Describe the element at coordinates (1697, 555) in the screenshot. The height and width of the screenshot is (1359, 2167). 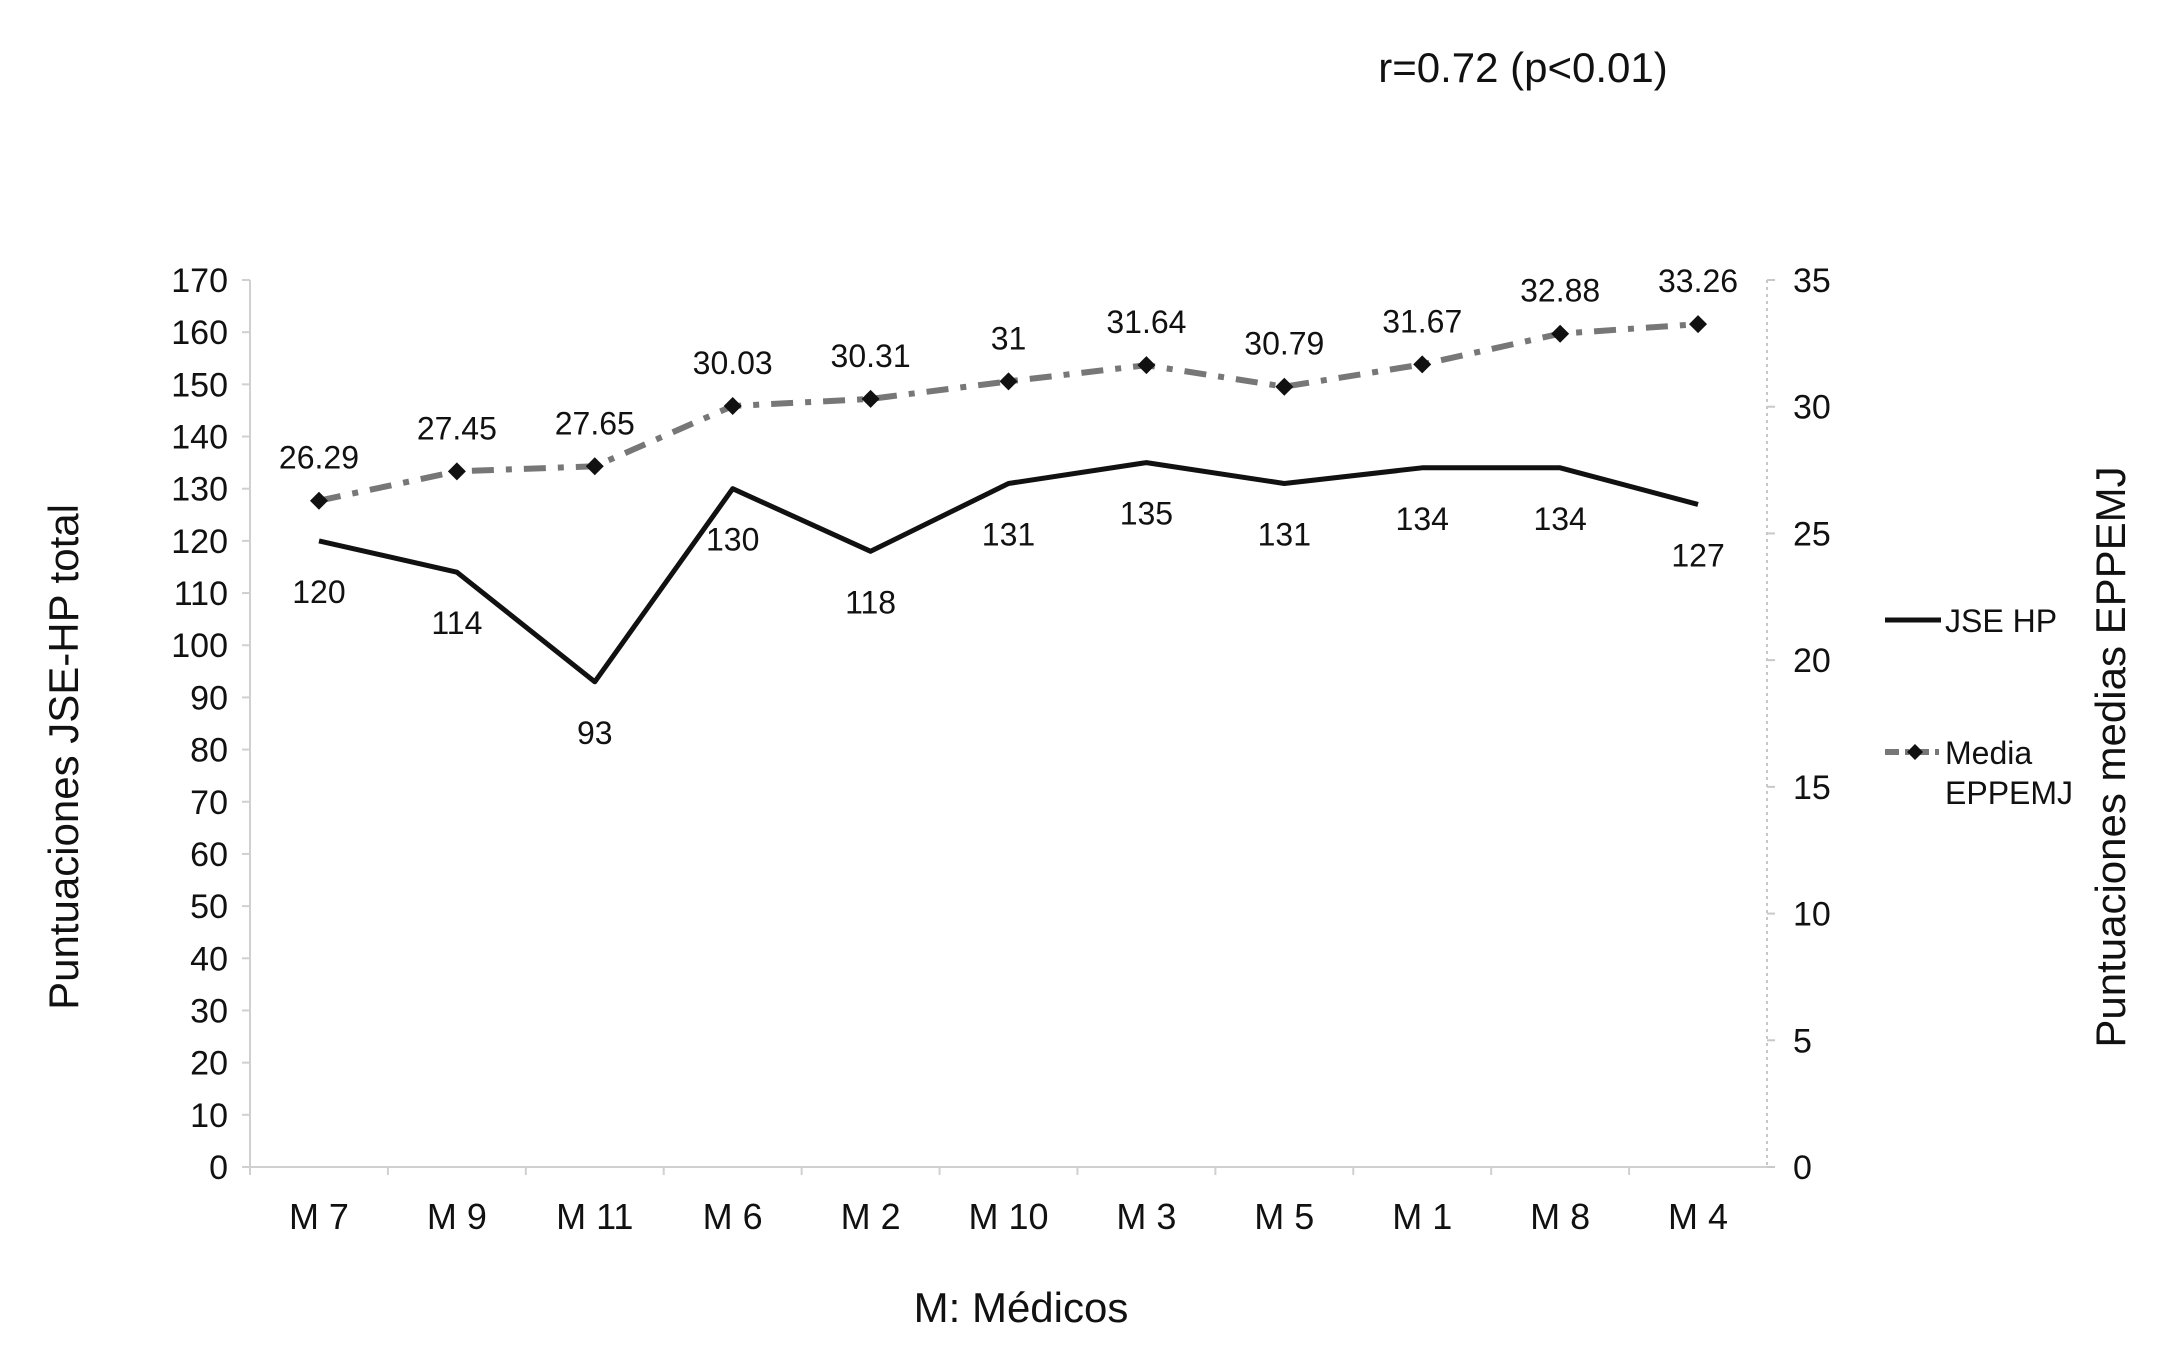
I see `data-label: 127` at that location.